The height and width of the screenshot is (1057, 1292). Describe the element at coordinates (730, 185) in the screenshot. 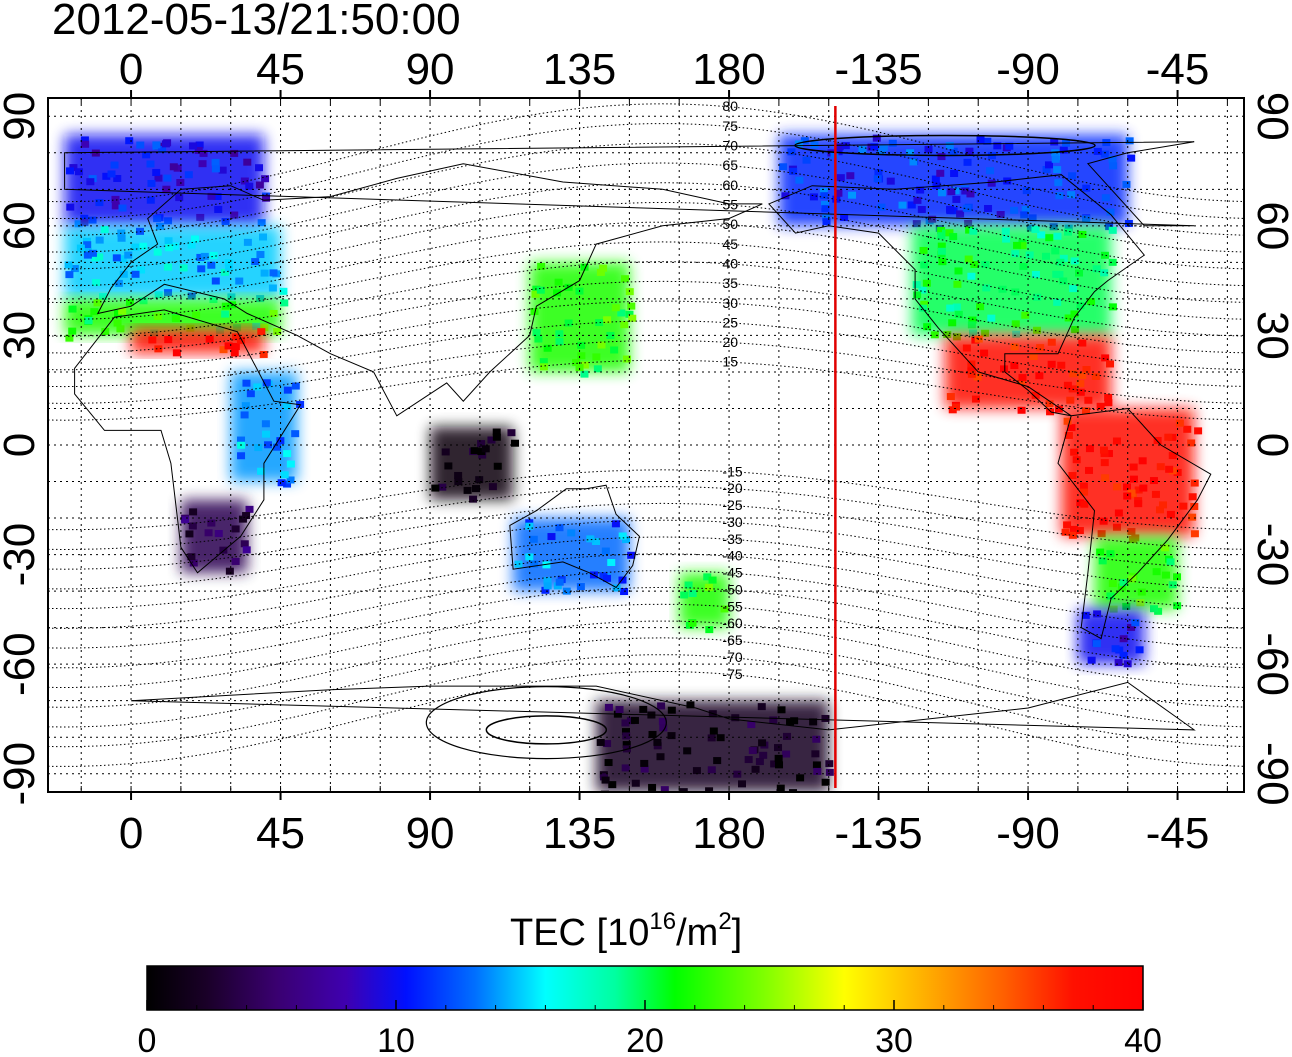

I see `mlat-label: 60` at that location.